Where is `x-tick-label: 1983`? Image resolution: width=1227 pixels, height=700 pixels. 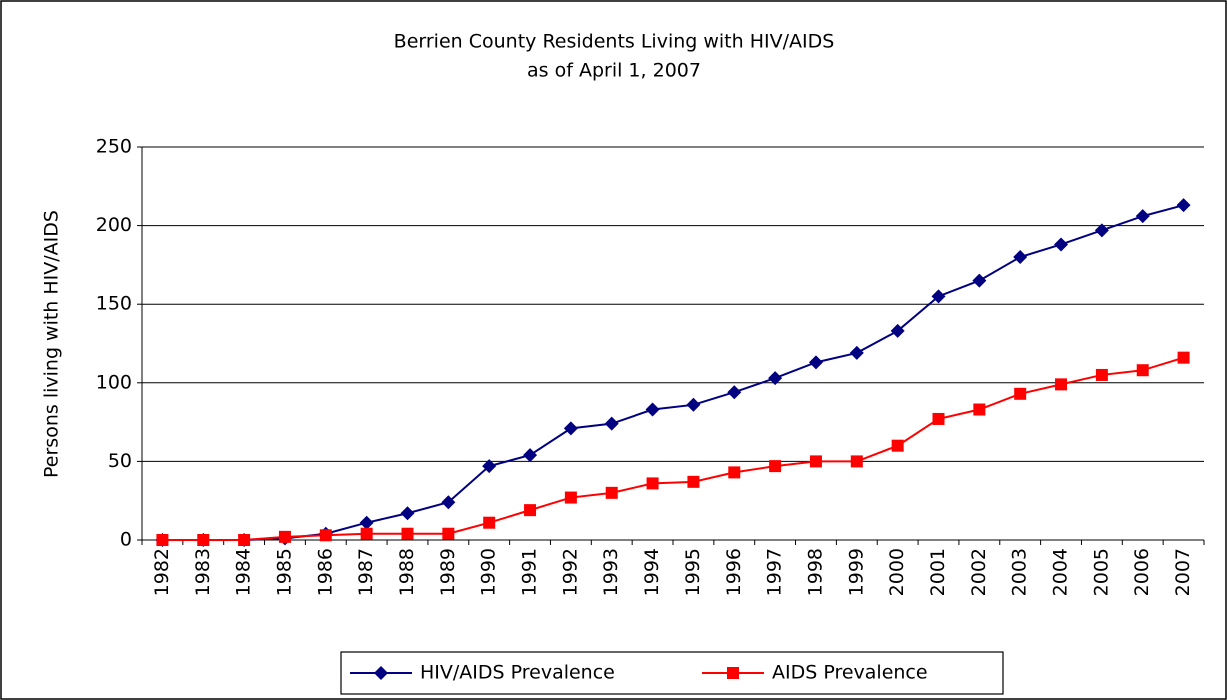
x-tick-label: 1983 is located at coordinates (203, 572).